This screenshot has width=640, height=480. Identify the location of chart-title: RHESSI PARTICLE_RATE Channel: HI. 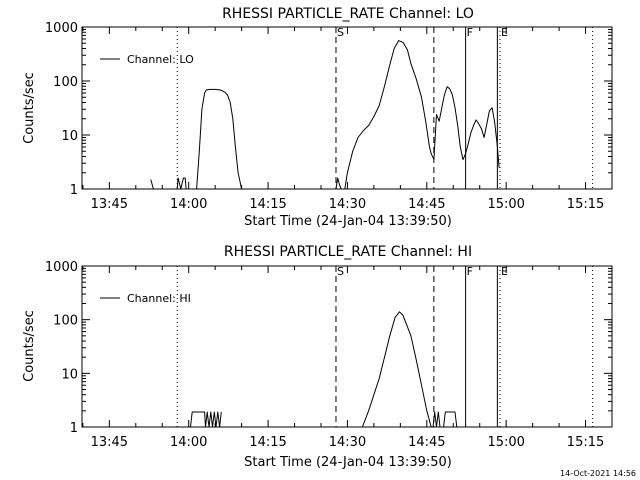
(348, 252).